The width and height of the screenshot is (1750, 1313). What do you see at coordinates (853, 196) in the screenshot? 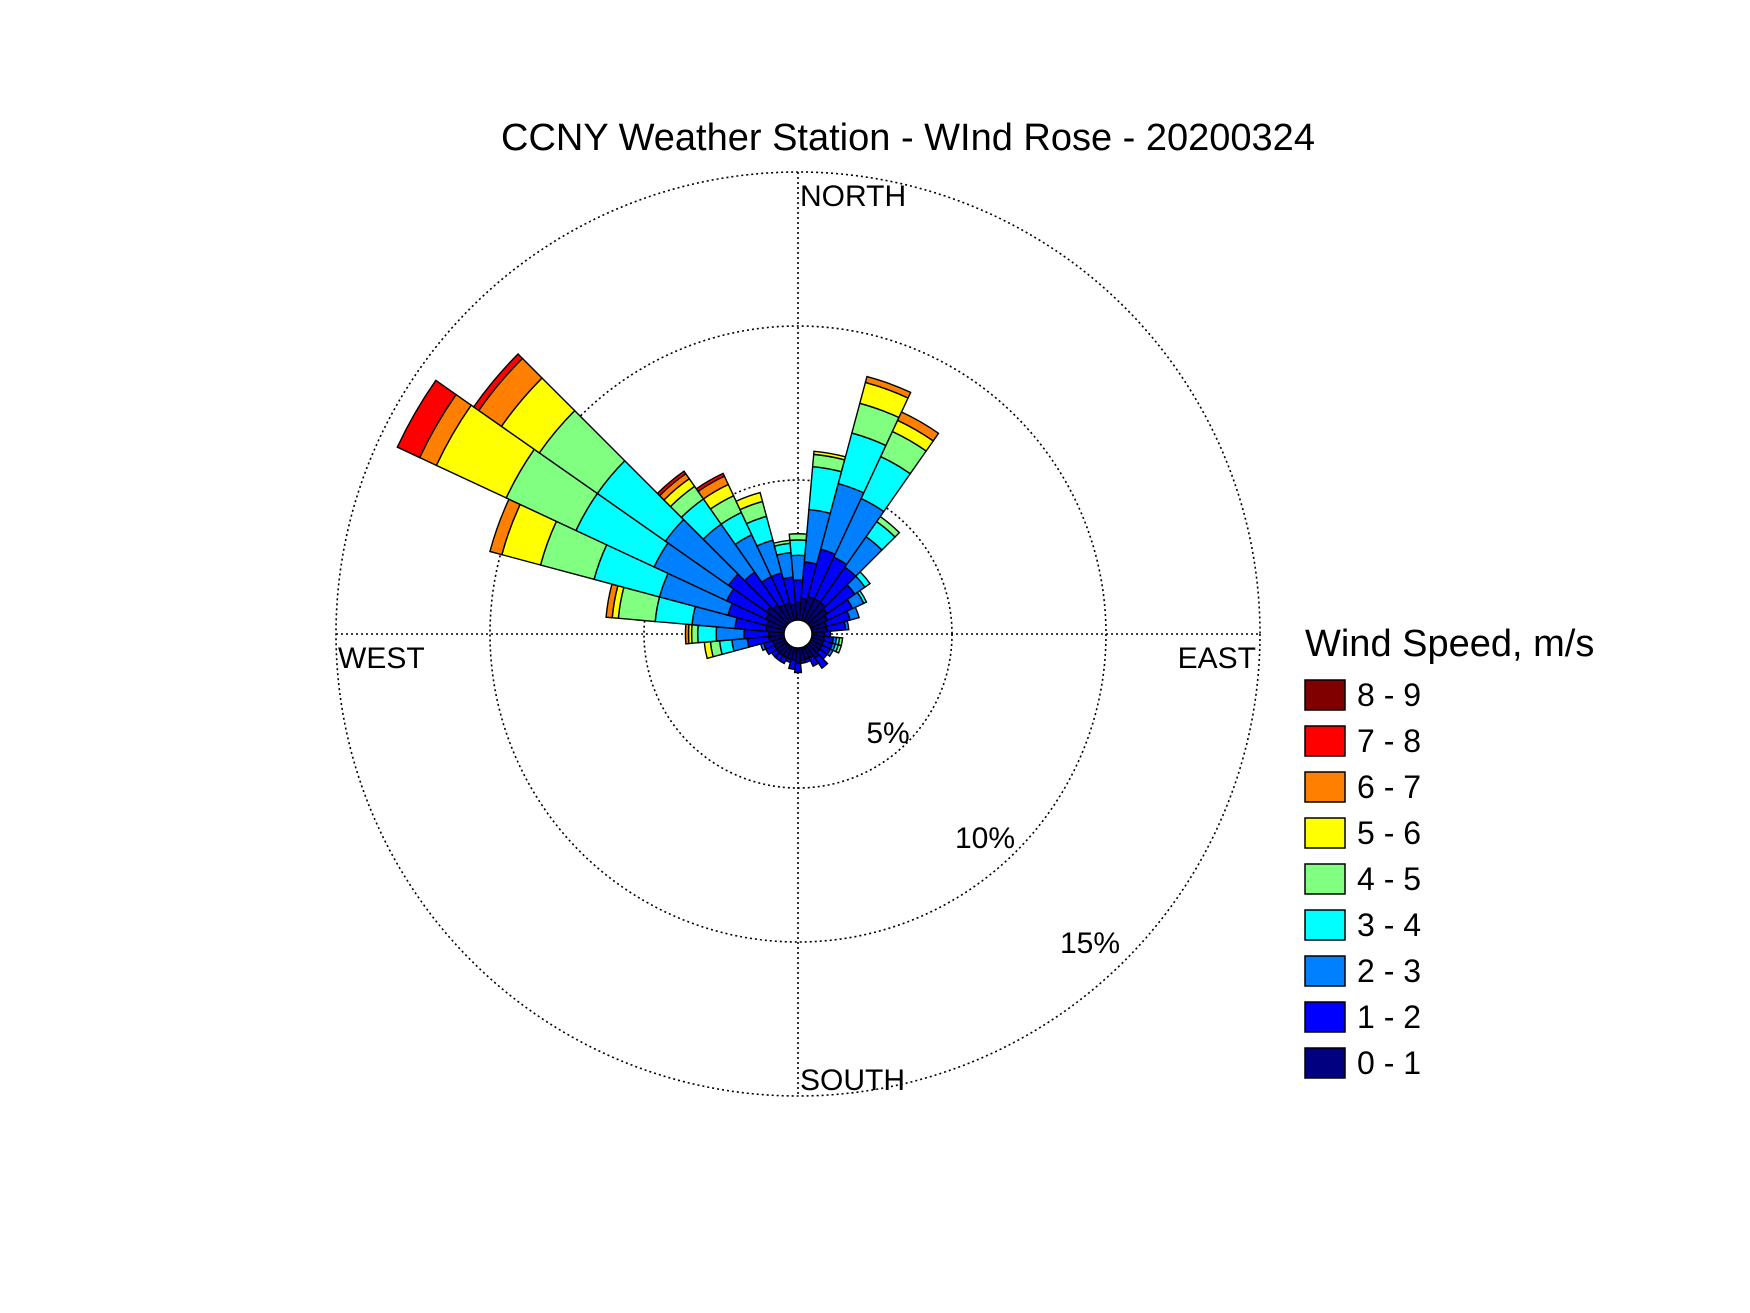
I see `north-label: NORTH` at bounding box center [853, 196].